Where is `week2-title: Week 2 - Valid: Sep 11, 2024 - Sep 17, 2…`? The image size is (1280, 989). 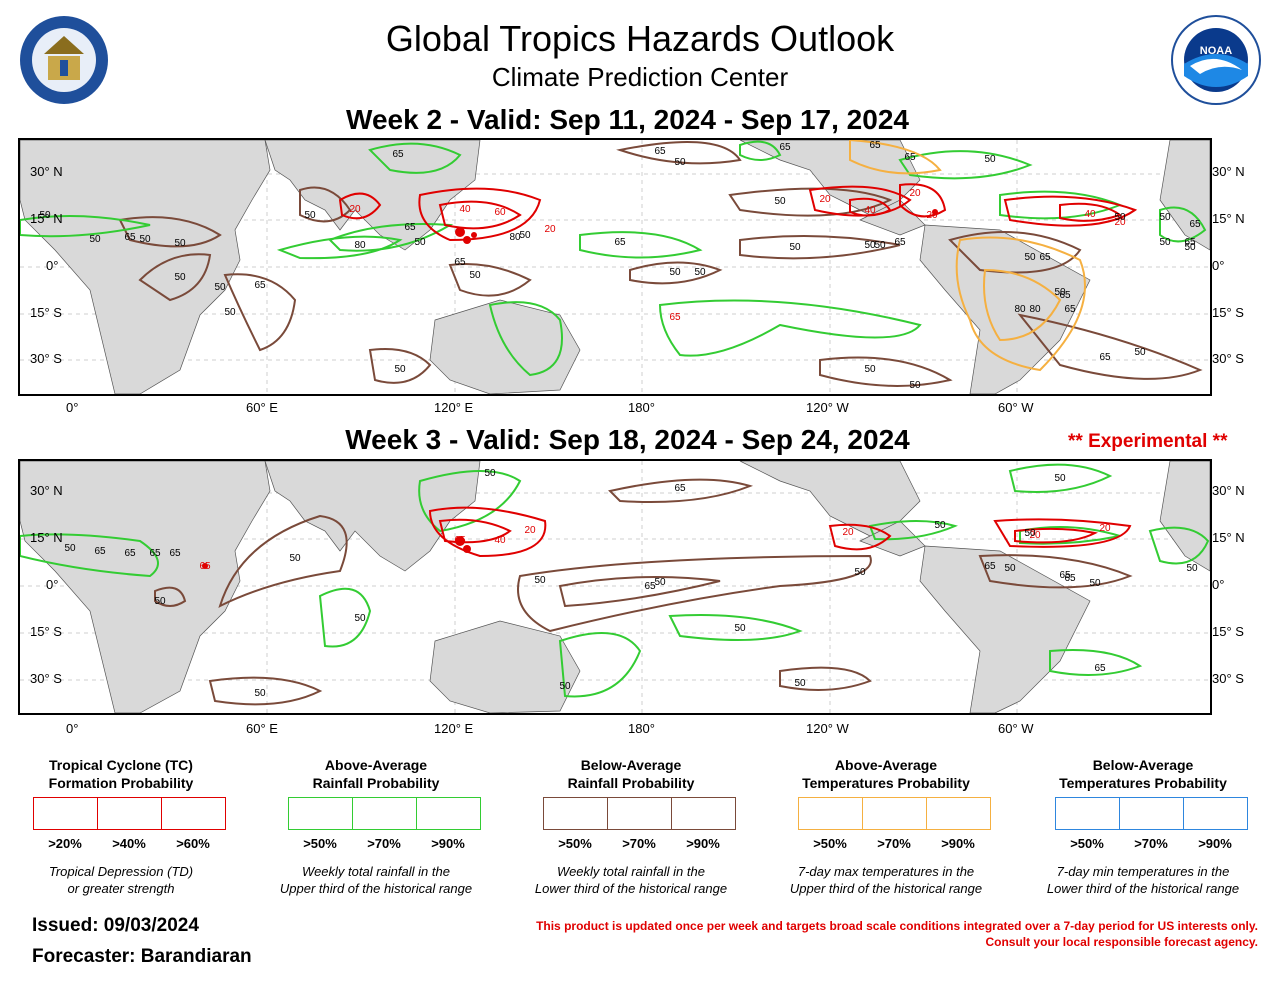
week2-title: Week 2 - Valid: Sep 11, 2024 - Sep 17, 2… is located at coordinates (627, 119).